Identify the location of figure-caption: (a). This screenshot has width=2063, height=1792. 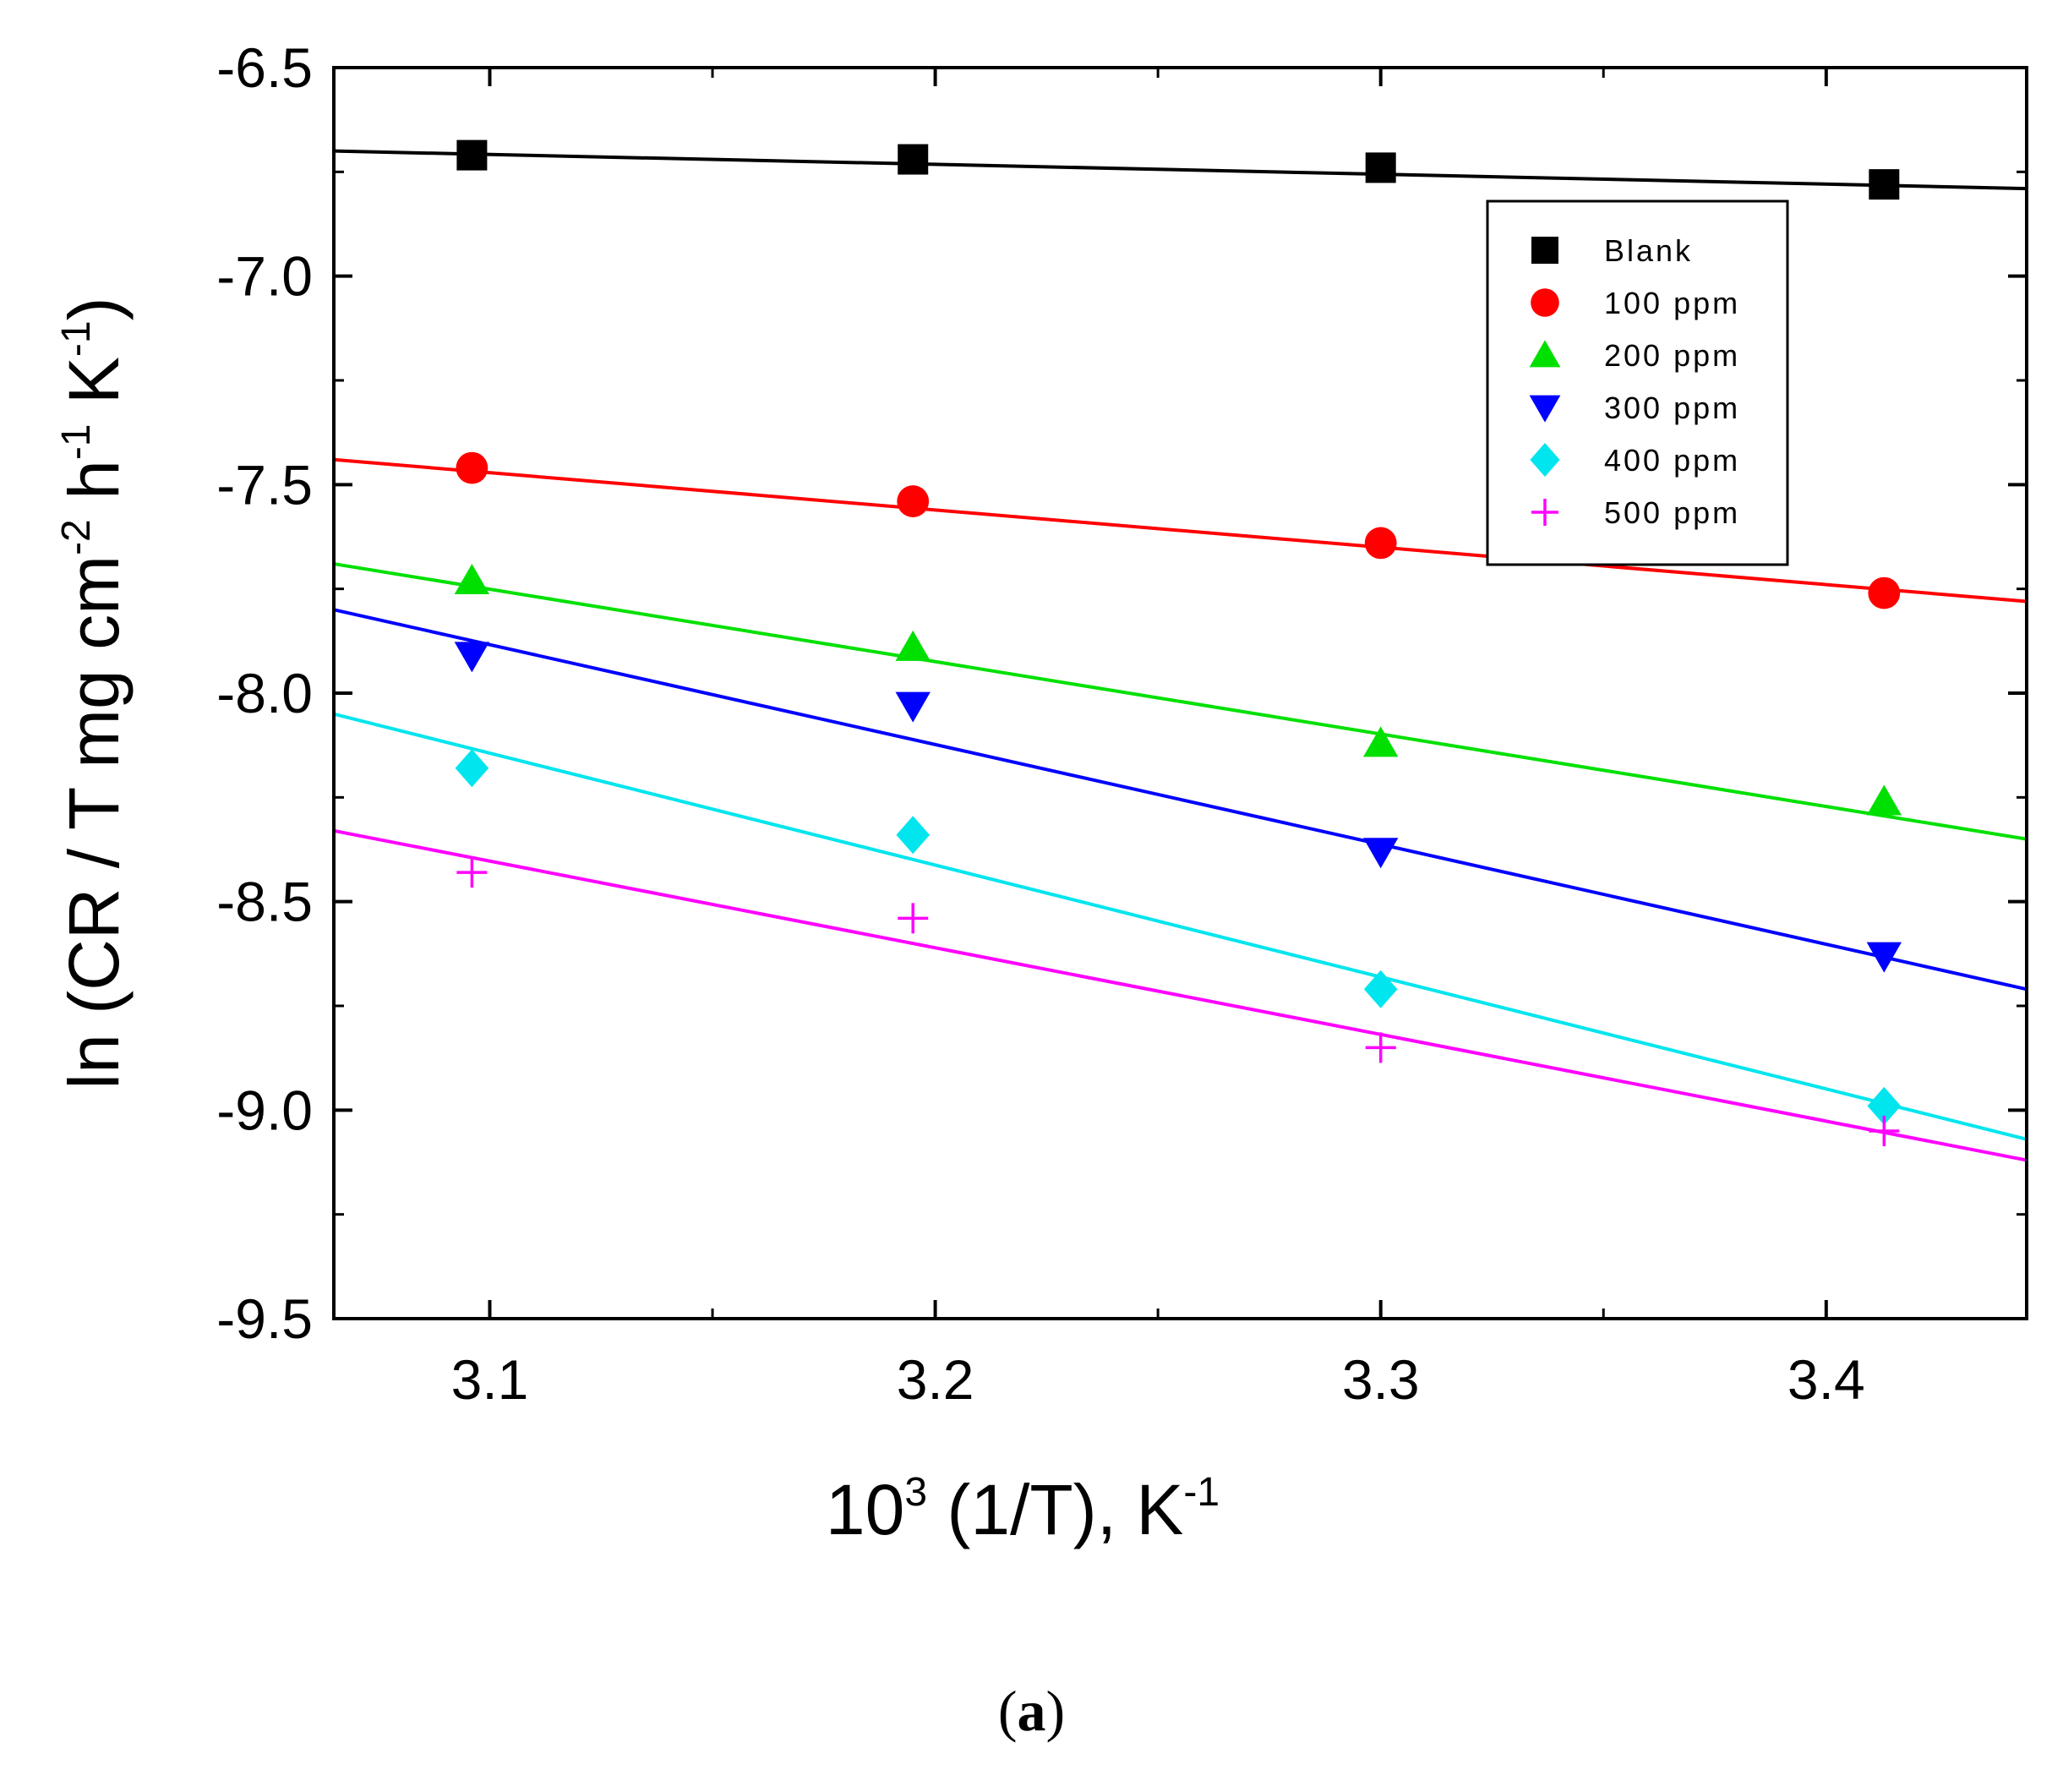
(1031, 1711).